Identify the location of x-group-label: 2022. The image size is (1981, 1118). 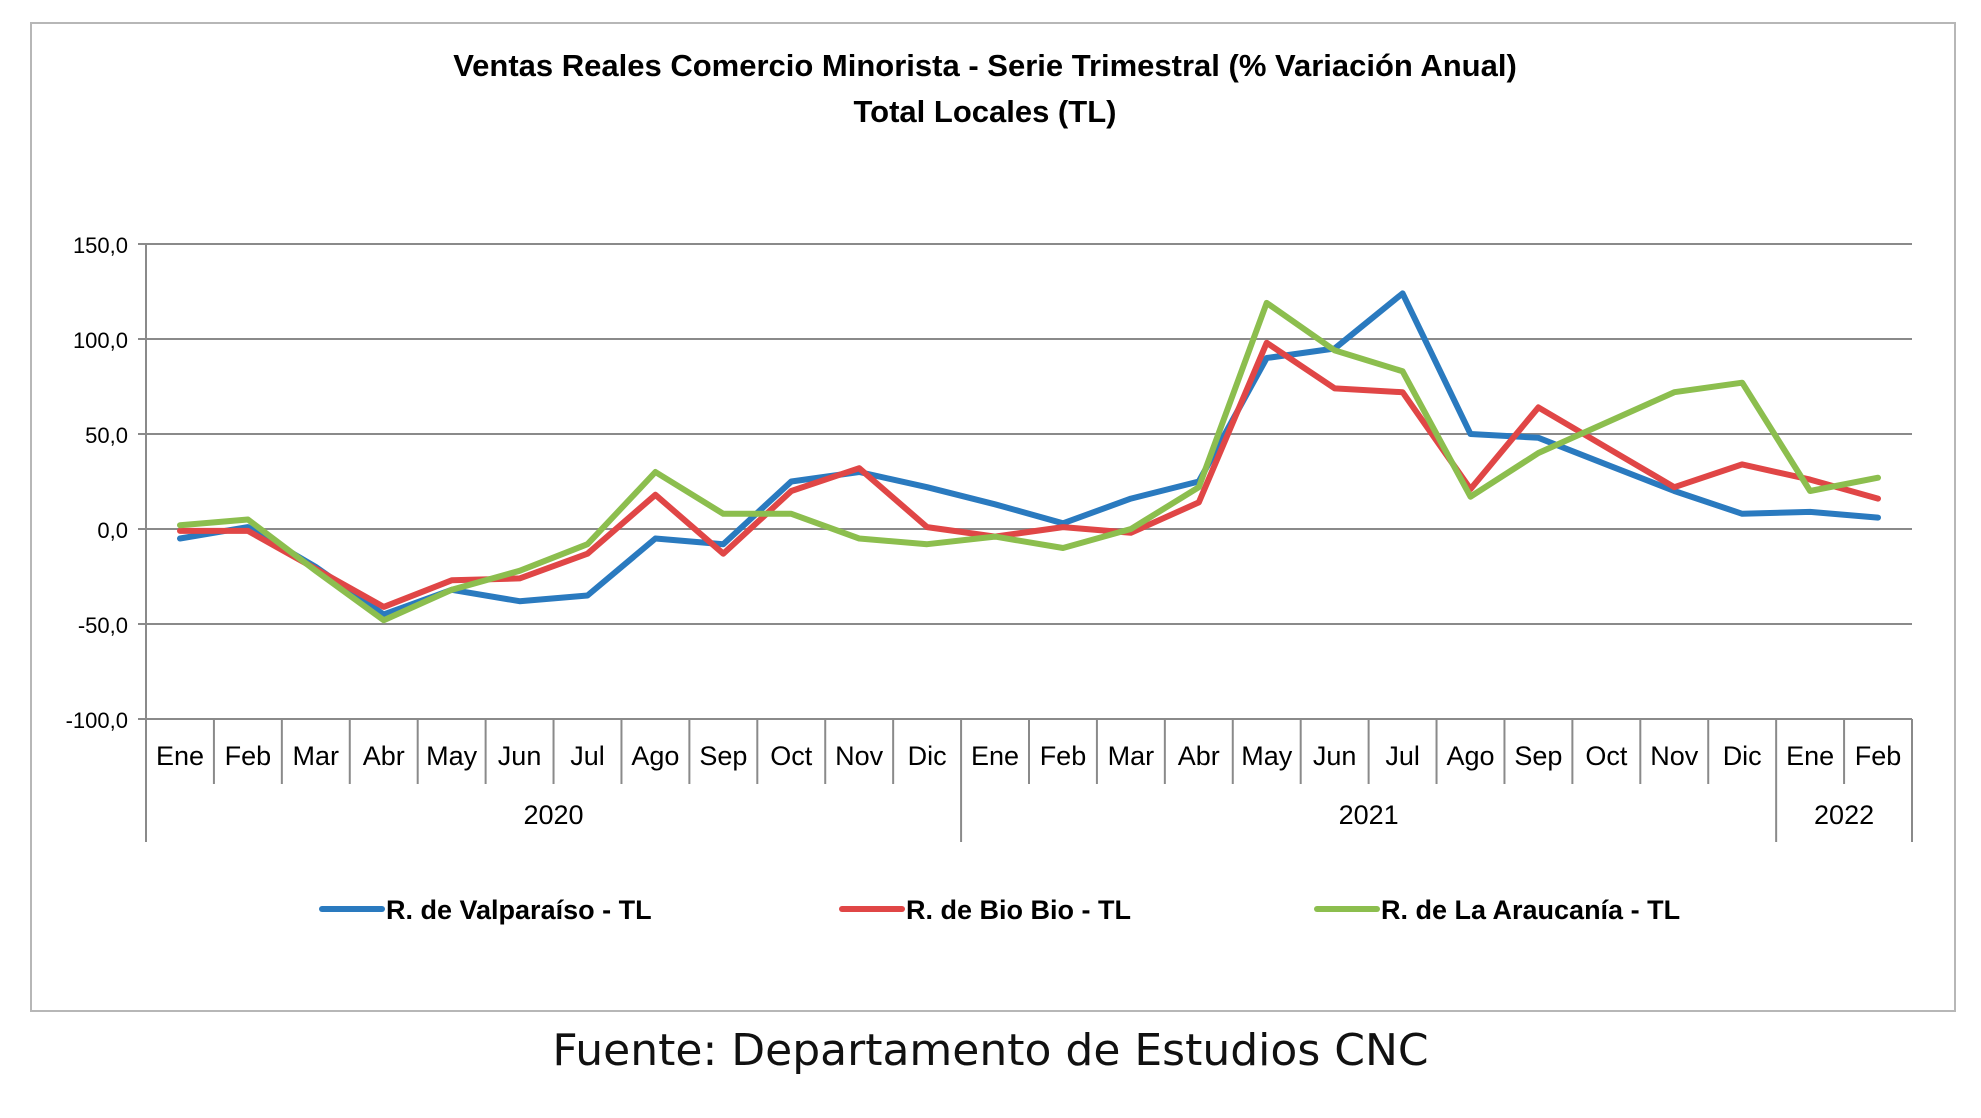
(1844, 815).